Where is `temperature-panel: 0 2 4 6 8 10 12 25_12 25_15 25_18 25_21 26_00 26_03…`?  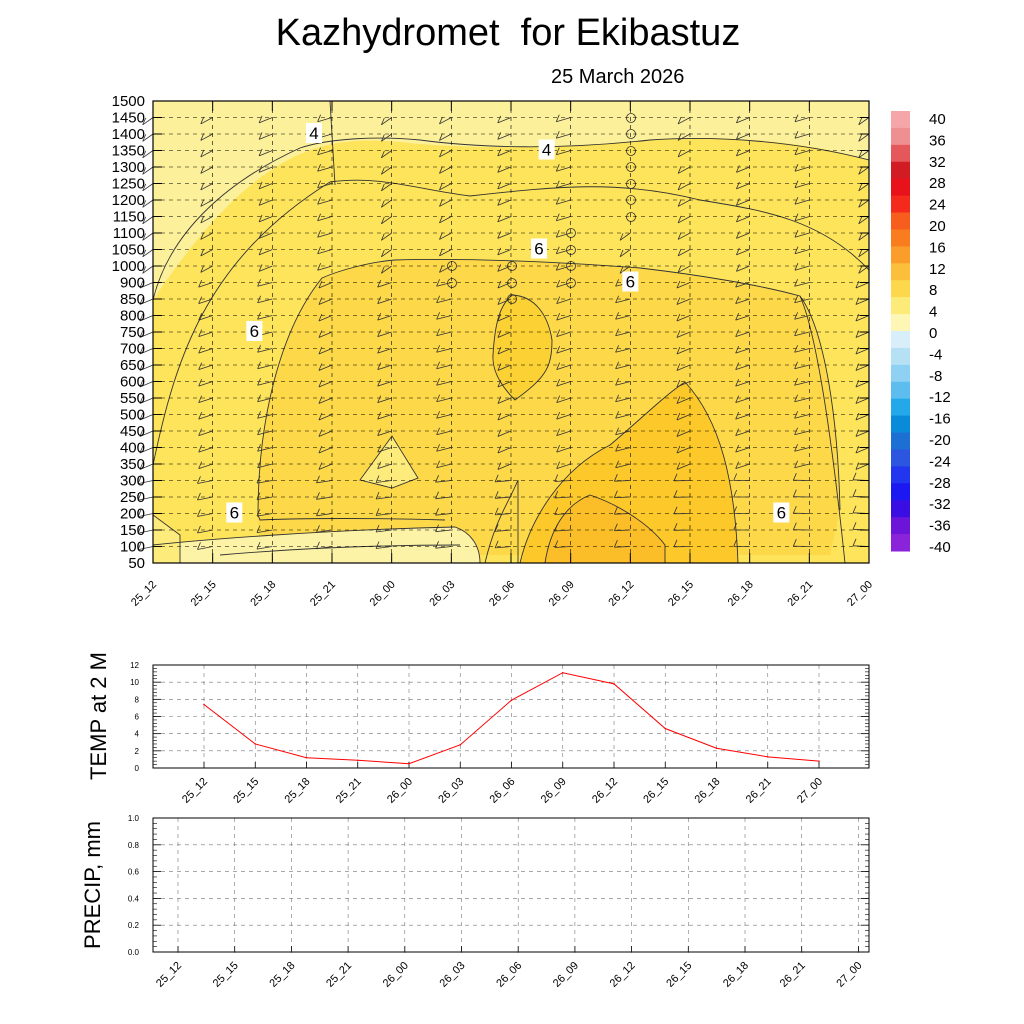
temperature-panel: 0 2 4 6 8 10 12 25_12 25_15 25_18 25_21 26_00 26_03… is located at coordinates (478, 729).